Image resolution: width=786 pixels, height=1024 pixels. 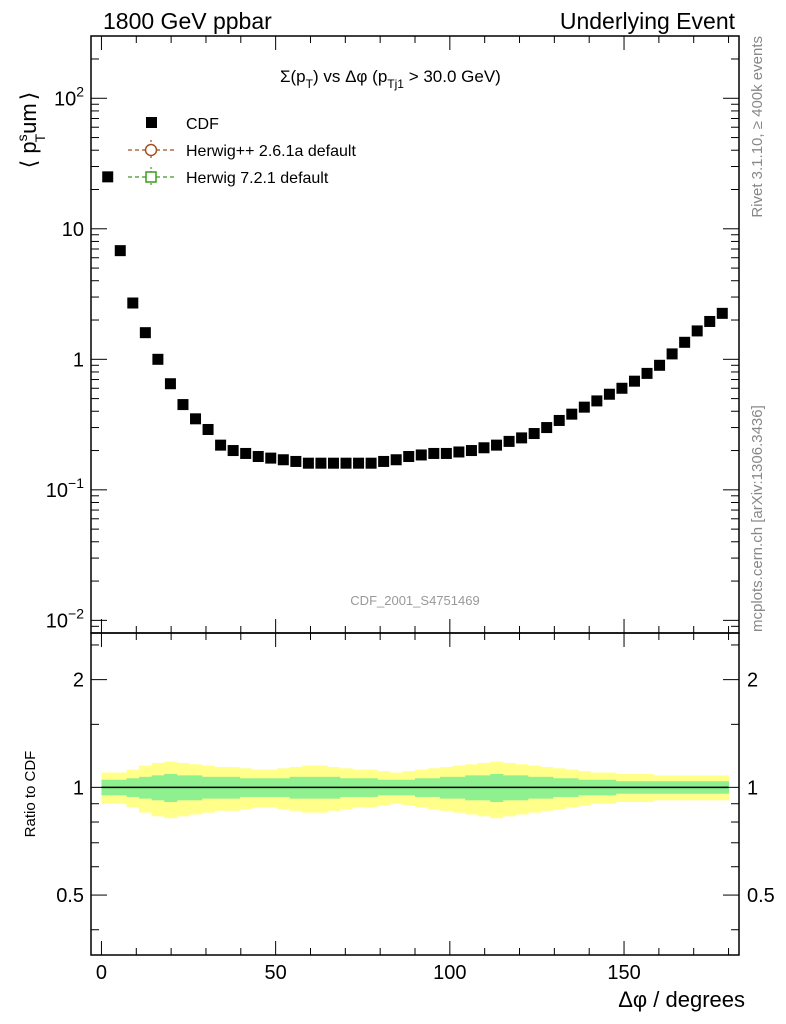 What do you see at coordinates (73, 230) in the screenshot?
I see `y-tick-label: 10` at bounding box center [73, 230].